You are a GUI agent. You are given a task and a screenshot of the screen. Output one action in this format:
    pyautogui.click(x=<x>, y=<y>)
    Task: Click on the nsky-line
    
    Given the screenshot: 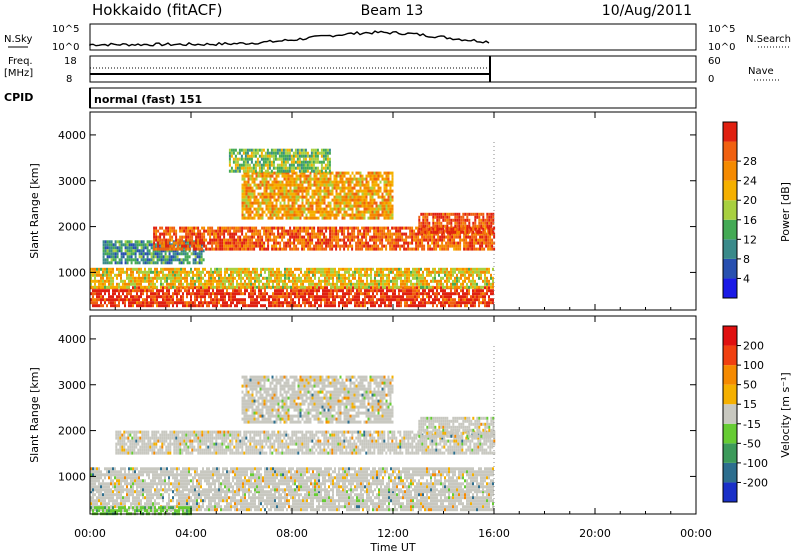 What is the action you would take?
    pyautogui.click(x=289, y=38)
    